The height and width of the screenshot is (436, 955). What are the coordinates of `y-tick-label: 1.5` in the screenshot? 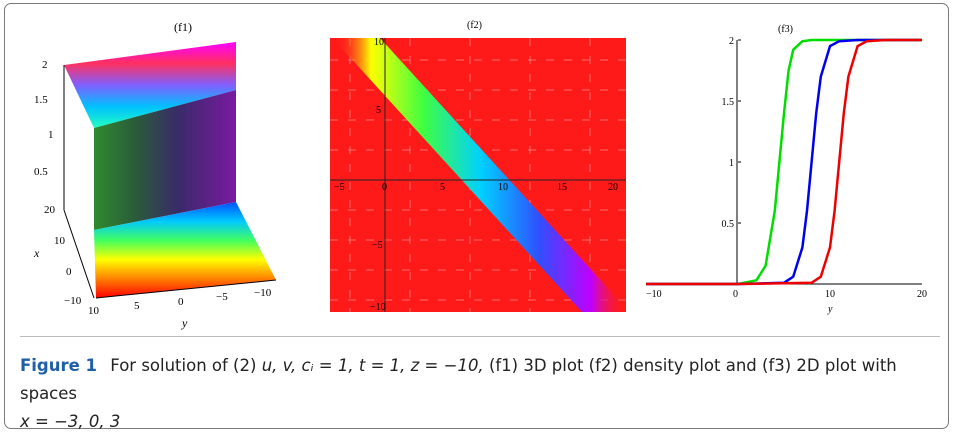 It's located at (728, 102).